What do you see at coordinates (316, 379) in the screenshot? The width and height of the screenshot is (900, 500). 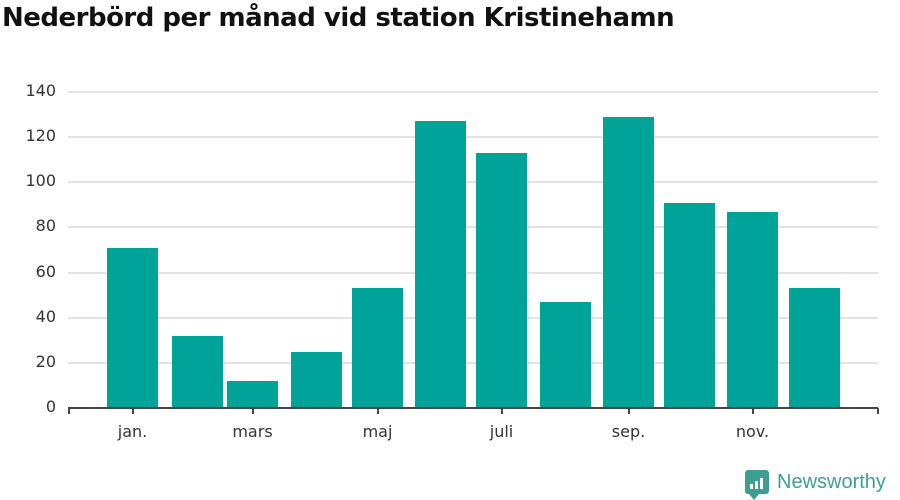 I see `bar-april` at bounding box center [316, 379].